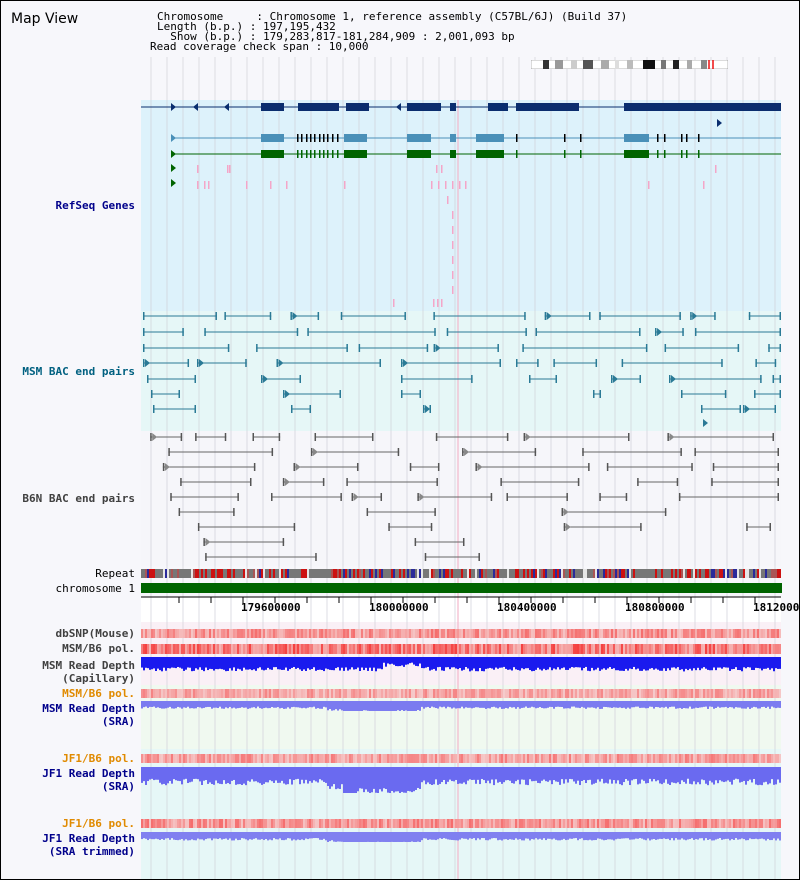 The height and width of the screenshot is (880, 800). Describe the element at coordinates (88, 715) in the screenshot. I see `track-label-msm-depth-sra: MSM Read Depth (SRA)` at that location.